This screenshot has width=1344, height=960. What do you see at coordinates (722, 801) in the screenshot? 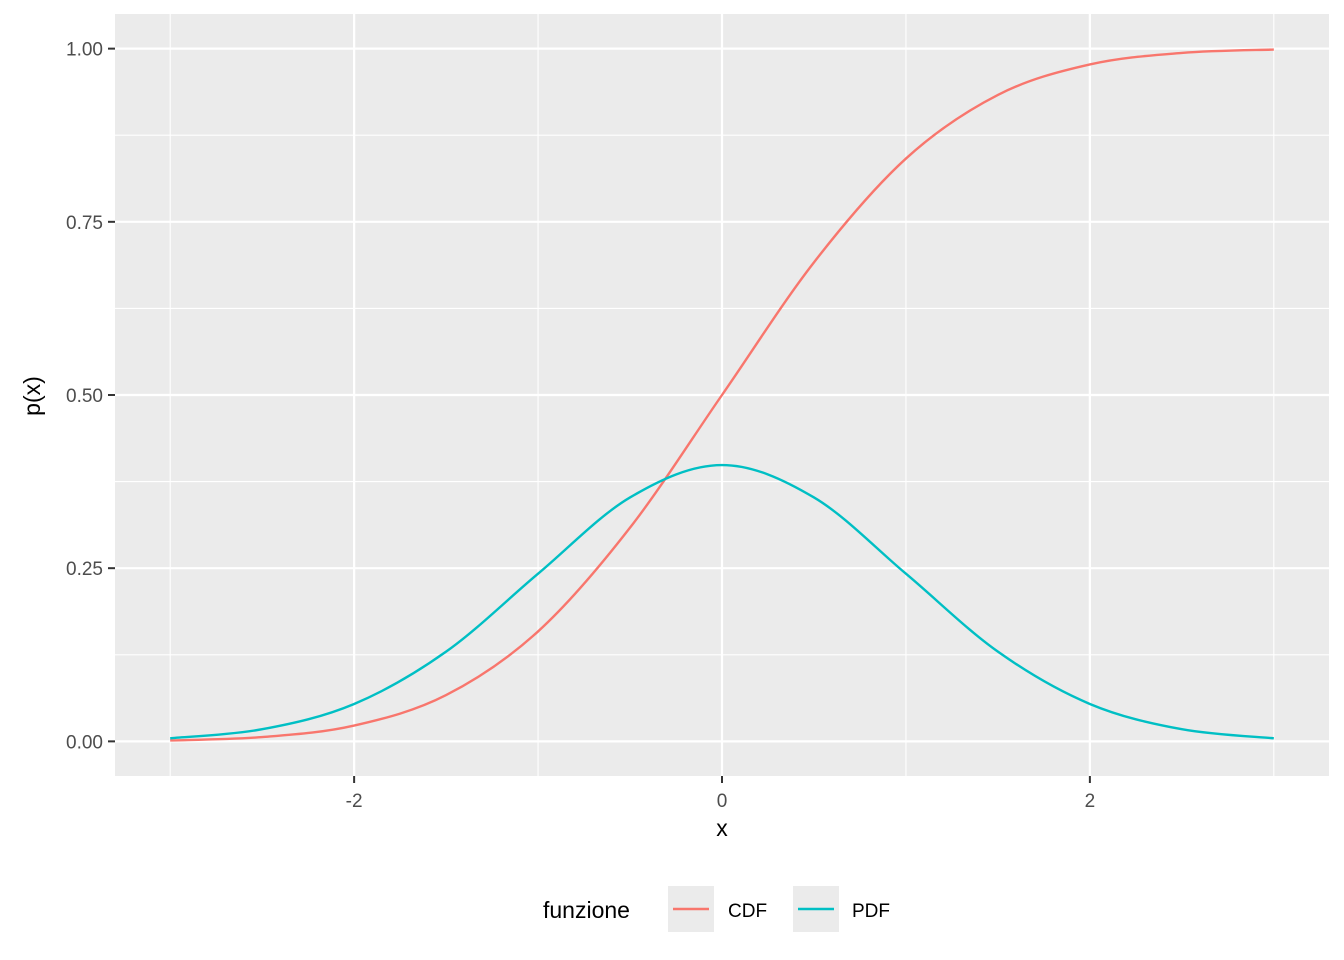
I see `x-tick-label: 0` at bounding box center [722, 801].